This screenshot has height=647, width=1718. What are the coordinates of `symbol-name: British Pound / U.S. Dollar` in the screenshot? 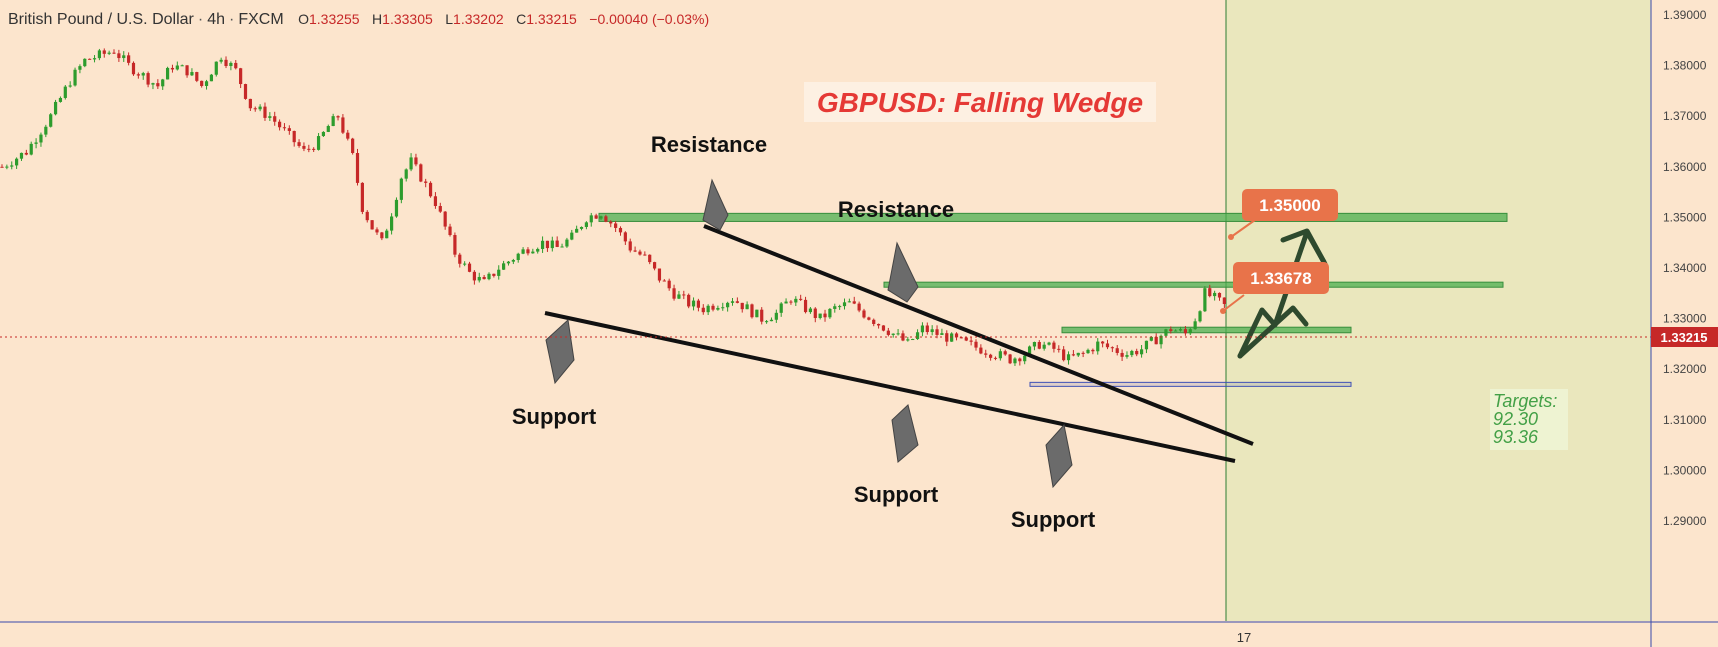 It's located at (101, 19).